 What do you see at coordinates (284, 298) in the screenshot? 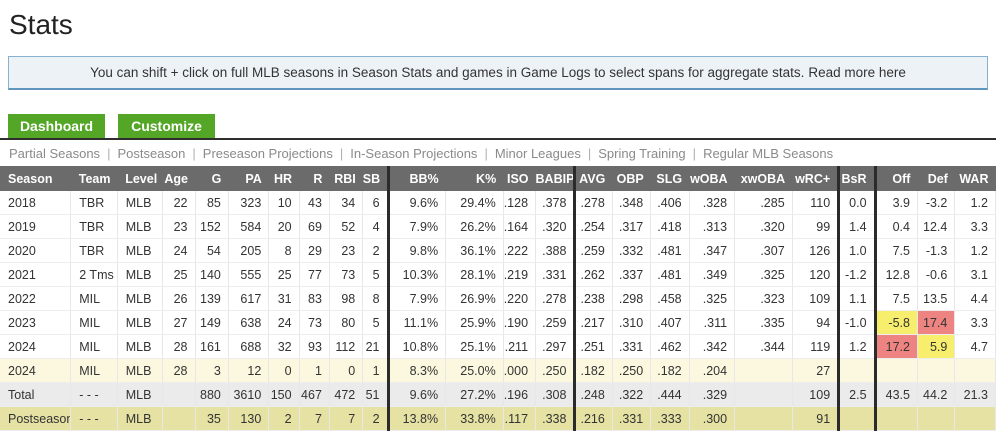
I see `cell-hr: 31` at bounding box center [284, 298].